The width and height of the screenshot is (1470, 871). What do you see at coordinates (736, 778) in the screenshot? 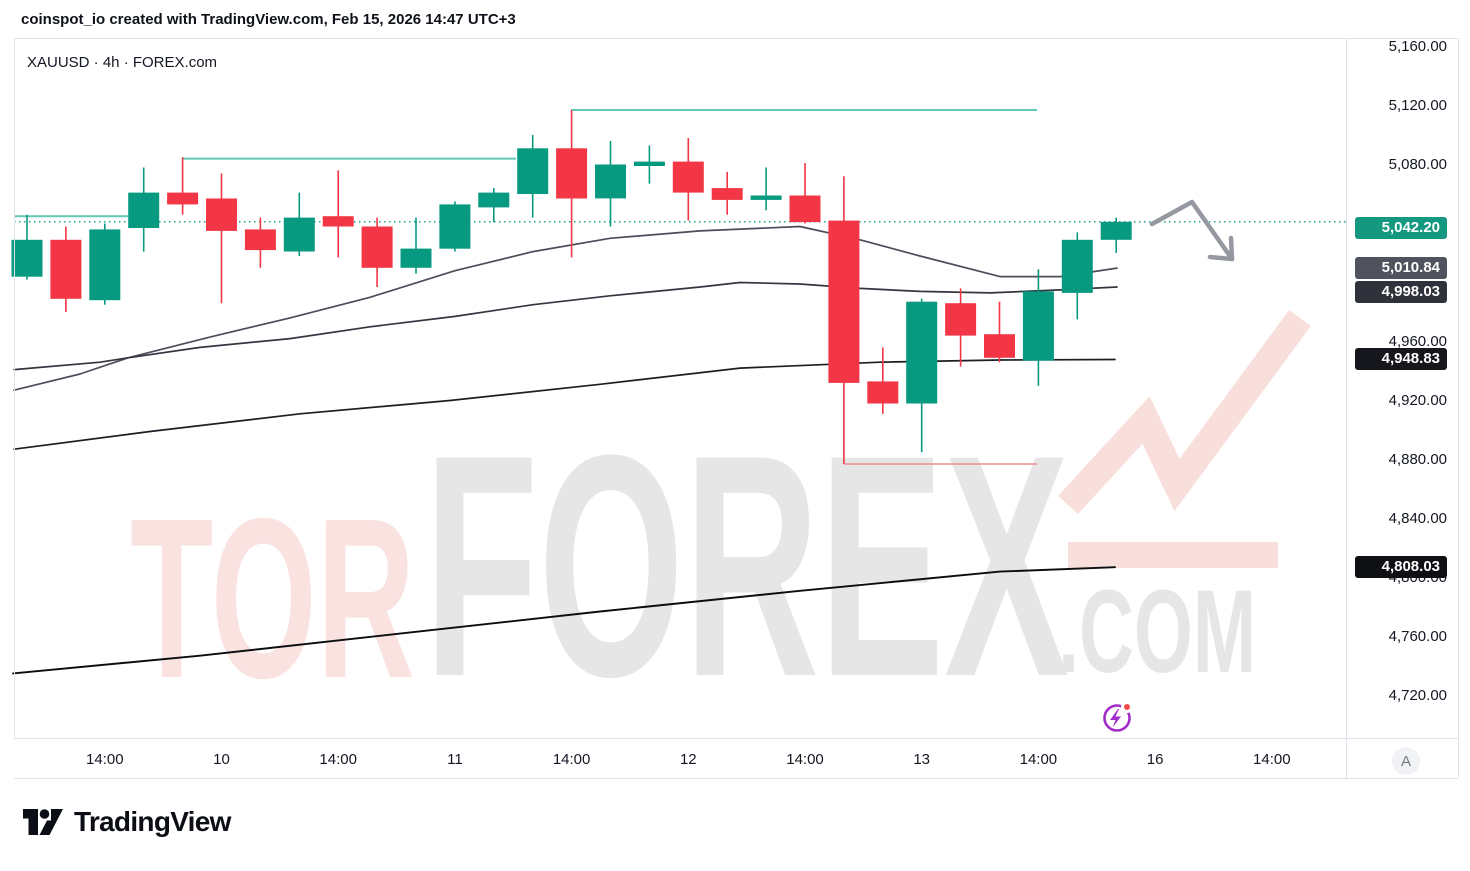
I see `bottom-border` at bounding box center [736, 778].